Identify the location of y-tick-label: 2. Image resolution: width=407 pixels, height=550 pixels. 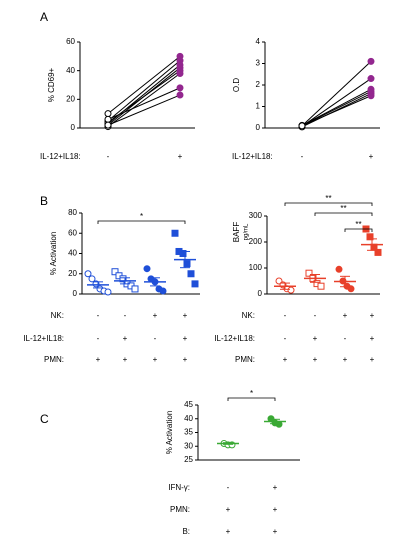
(258, 84).